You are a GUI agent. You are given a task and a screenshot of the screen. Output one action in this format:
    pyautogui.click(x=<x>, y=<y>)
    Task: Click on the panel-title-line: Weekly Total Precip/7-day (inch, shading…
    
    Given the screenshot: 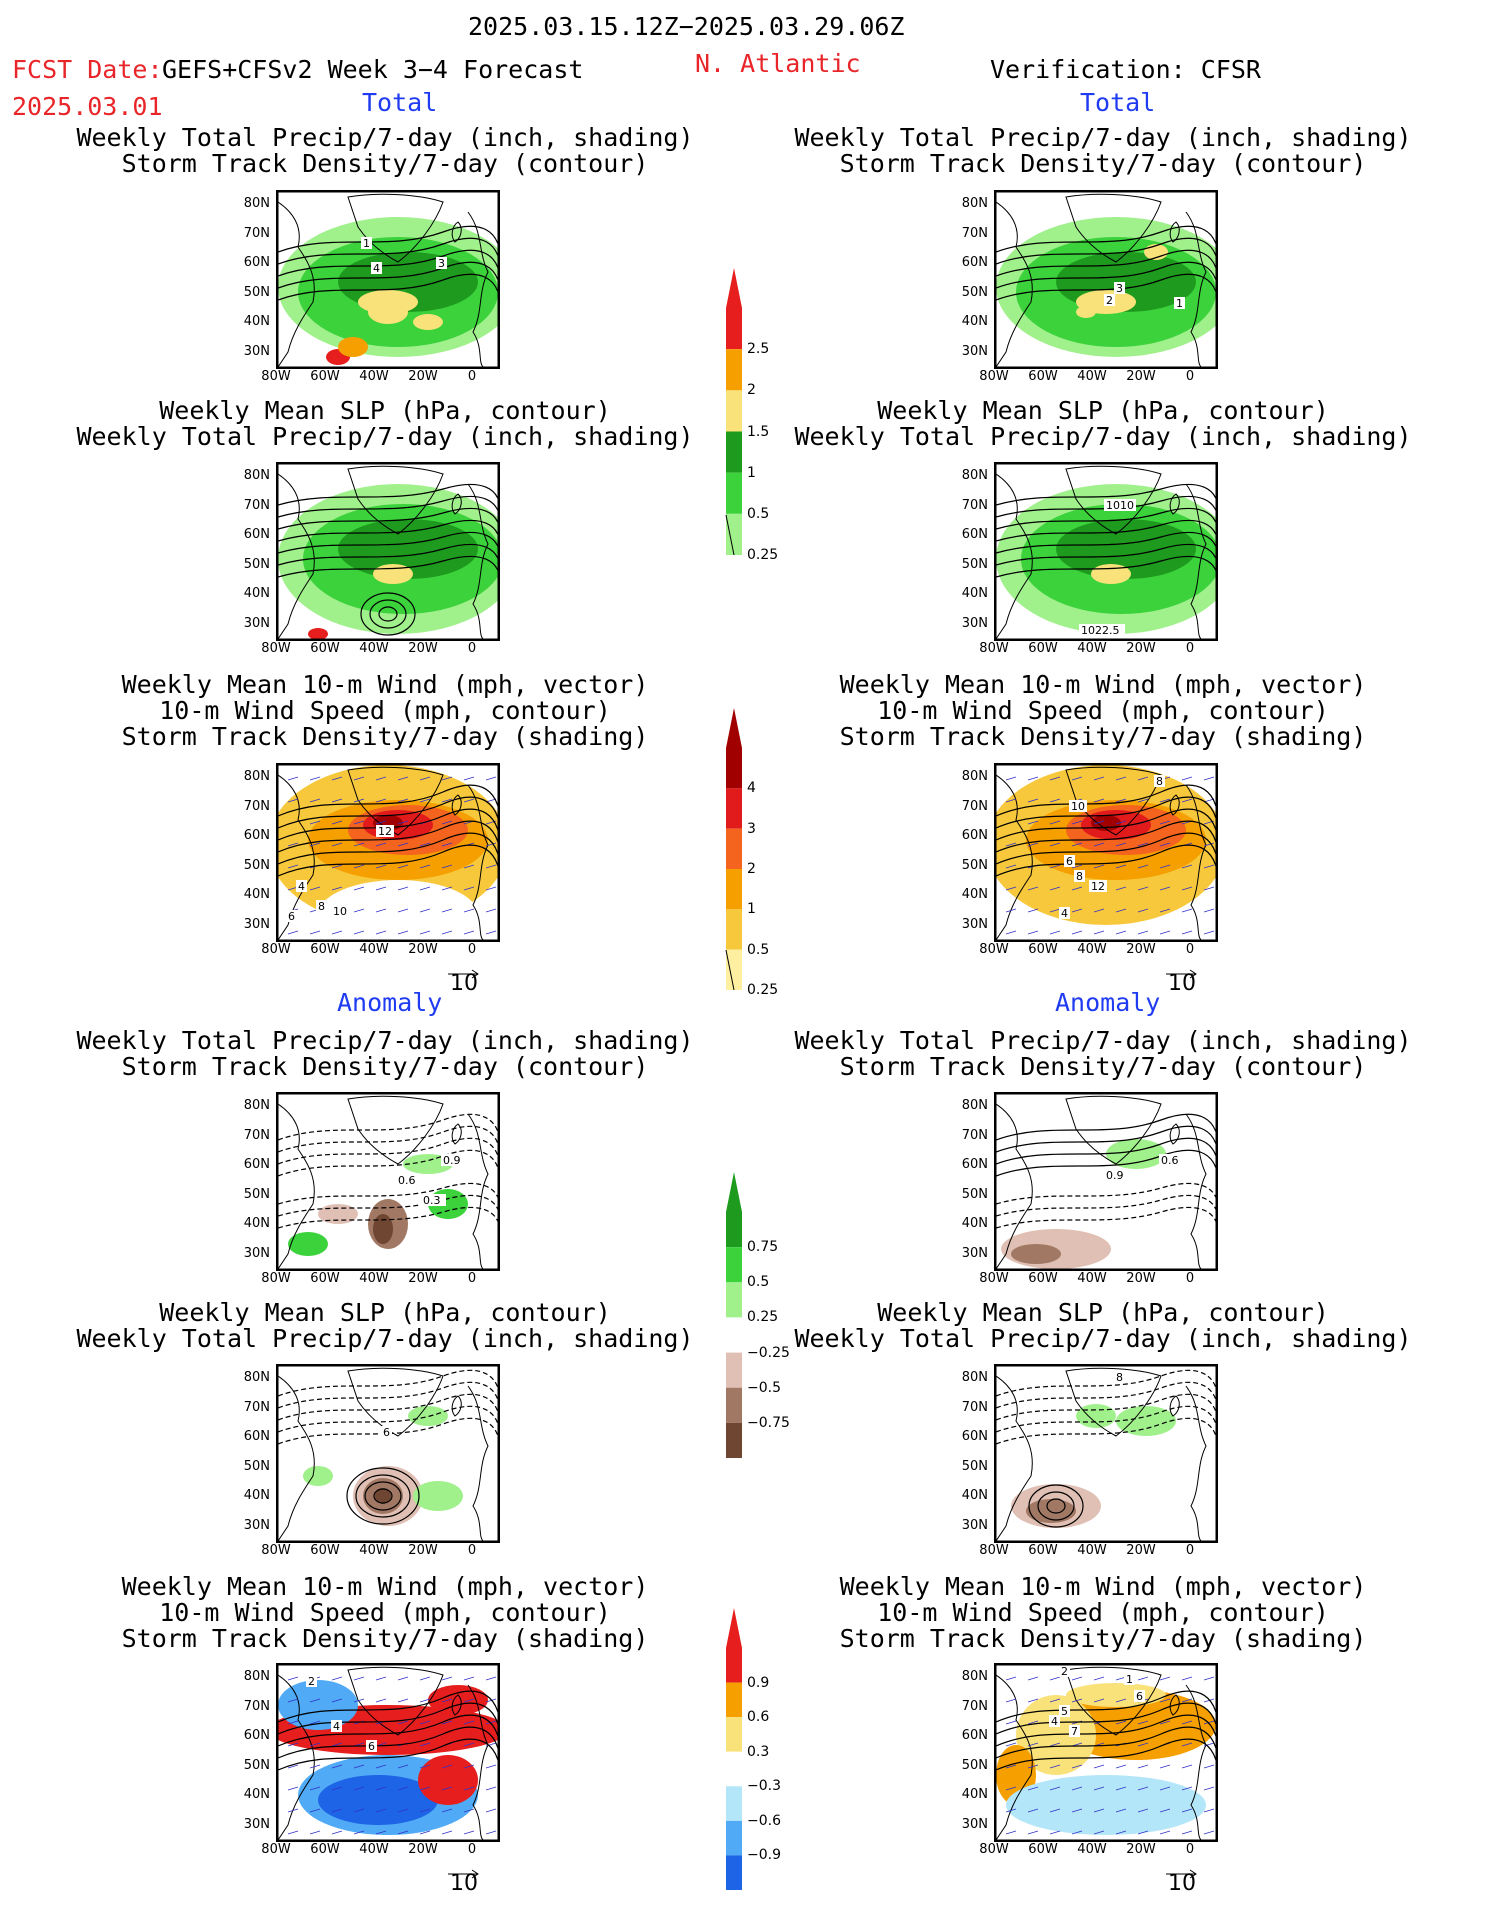 What is the action you would take?
    pyautogui.click(x=1103, y=436)
    